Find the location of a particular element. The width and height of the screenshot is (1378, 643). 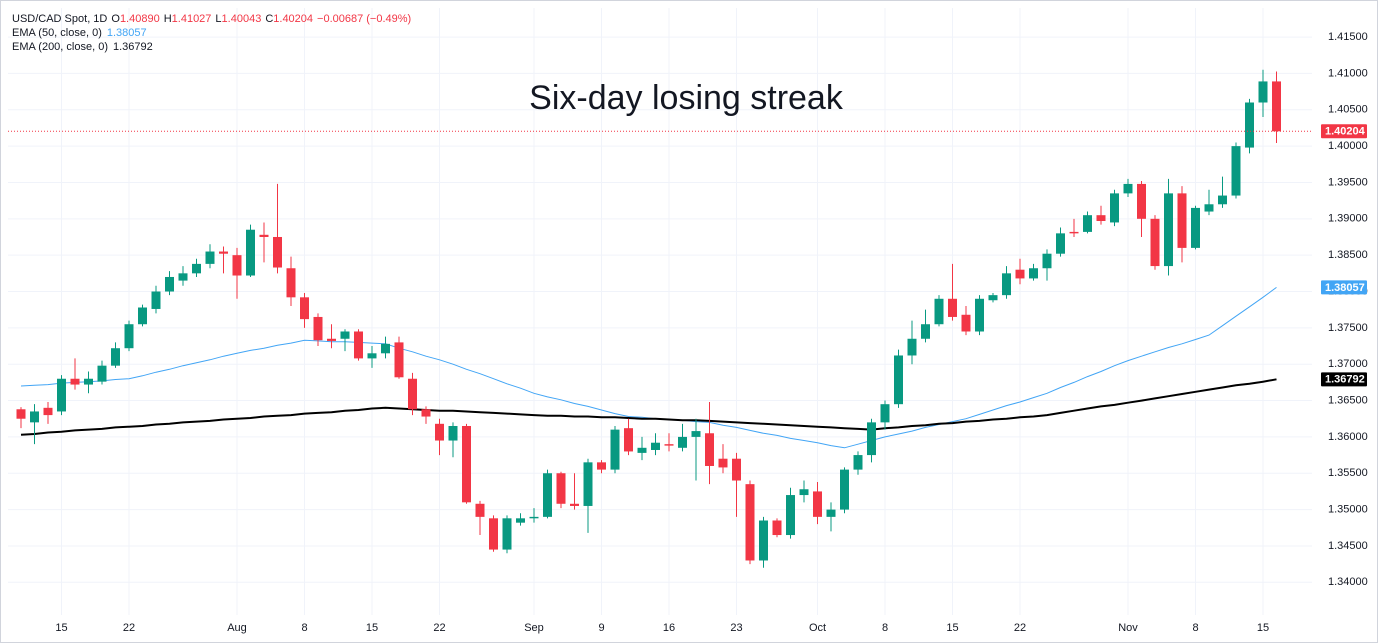

y-tick-label: 1.36500 is located at coordinates (1348, 400).